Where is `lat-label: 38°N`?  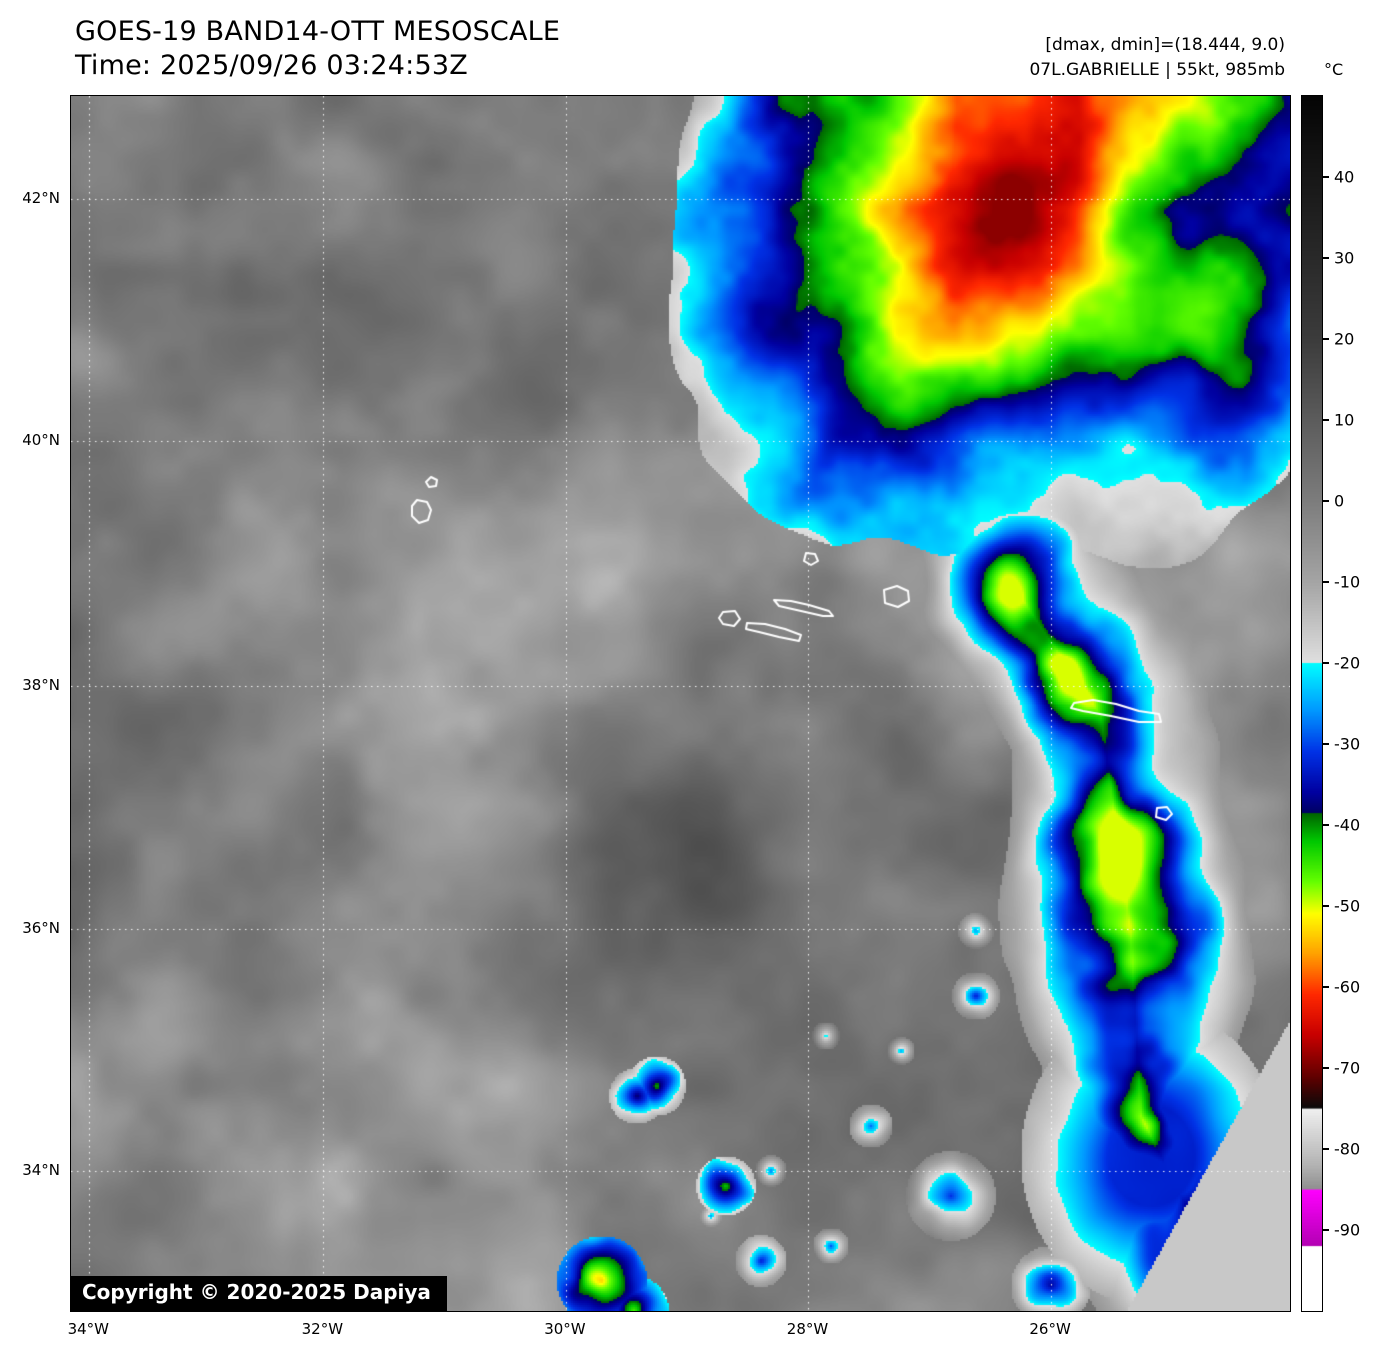 lat-label: 38°N is located at coordinates (41, 685).